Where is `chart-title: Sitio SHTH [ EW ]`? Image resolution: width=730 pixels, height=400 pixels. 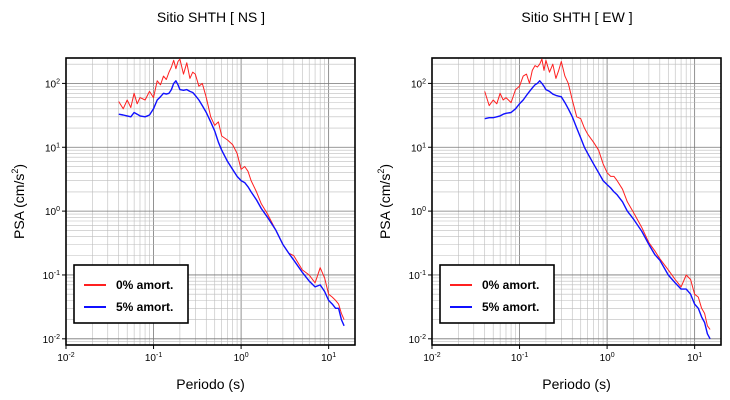 chart-title: Sitio SHTH [ EW ] is located at coordinates (576, 17).